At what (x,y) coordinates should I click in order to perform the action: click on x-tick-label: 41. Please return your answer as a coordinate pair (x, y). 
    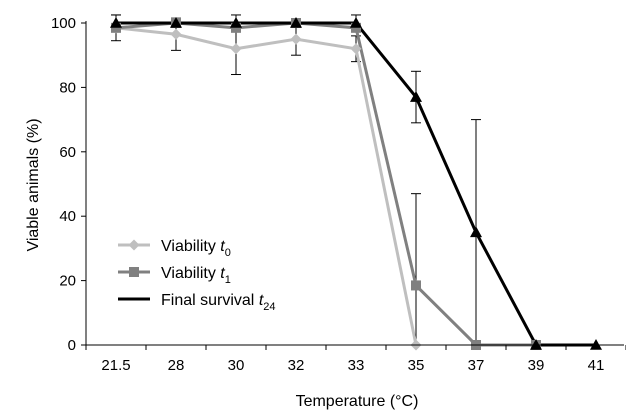
    Looking at the image, I should click on (596, 365).